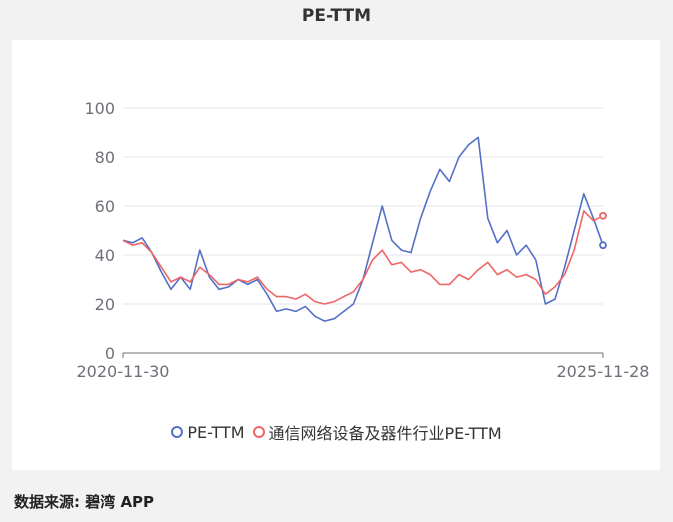 Image resolution: width=673 pixels, height=522 pixels. What do you see at coordinates (99, 108) in the screenshot?
I see `y-tick-label: 100` at bounding box center [99, 108].